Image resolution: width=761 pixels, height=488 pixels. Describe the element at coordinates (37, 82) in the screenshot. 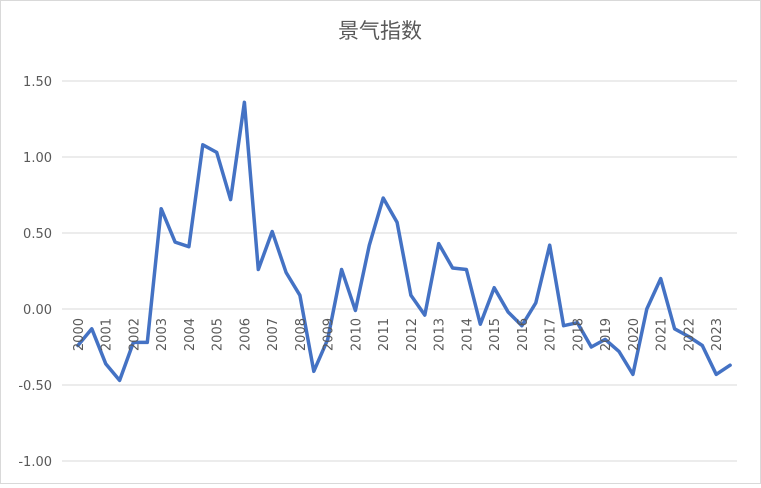

I see `y-tick-label: 1.50` at that location.